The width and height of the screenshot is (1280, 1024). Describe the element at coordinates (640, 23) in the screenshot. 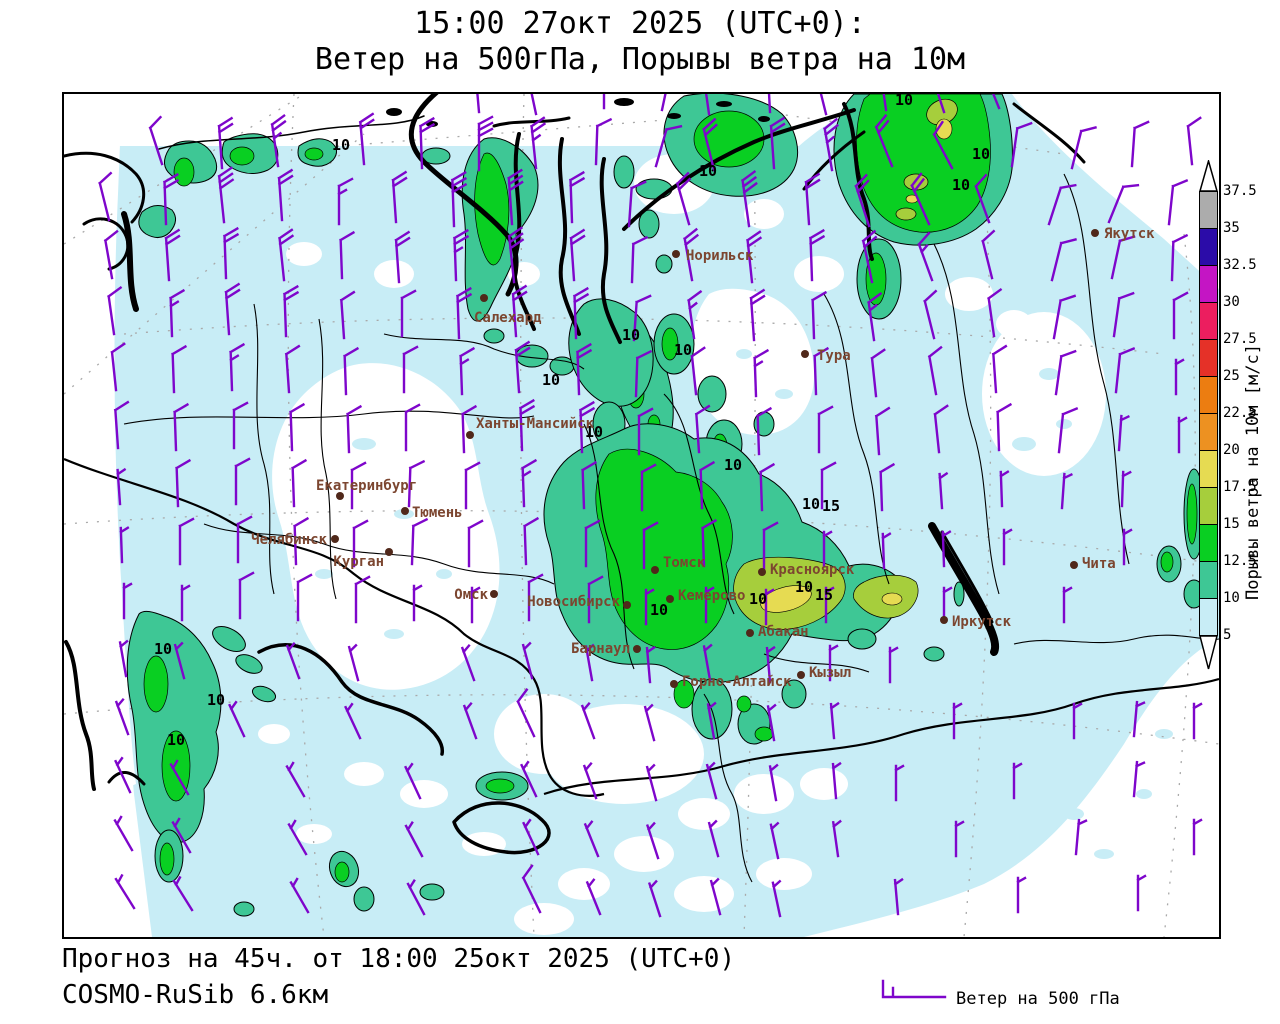

I see `map-title-datetime: 15:00 27окт 2025 (UTC+0):` at that location.